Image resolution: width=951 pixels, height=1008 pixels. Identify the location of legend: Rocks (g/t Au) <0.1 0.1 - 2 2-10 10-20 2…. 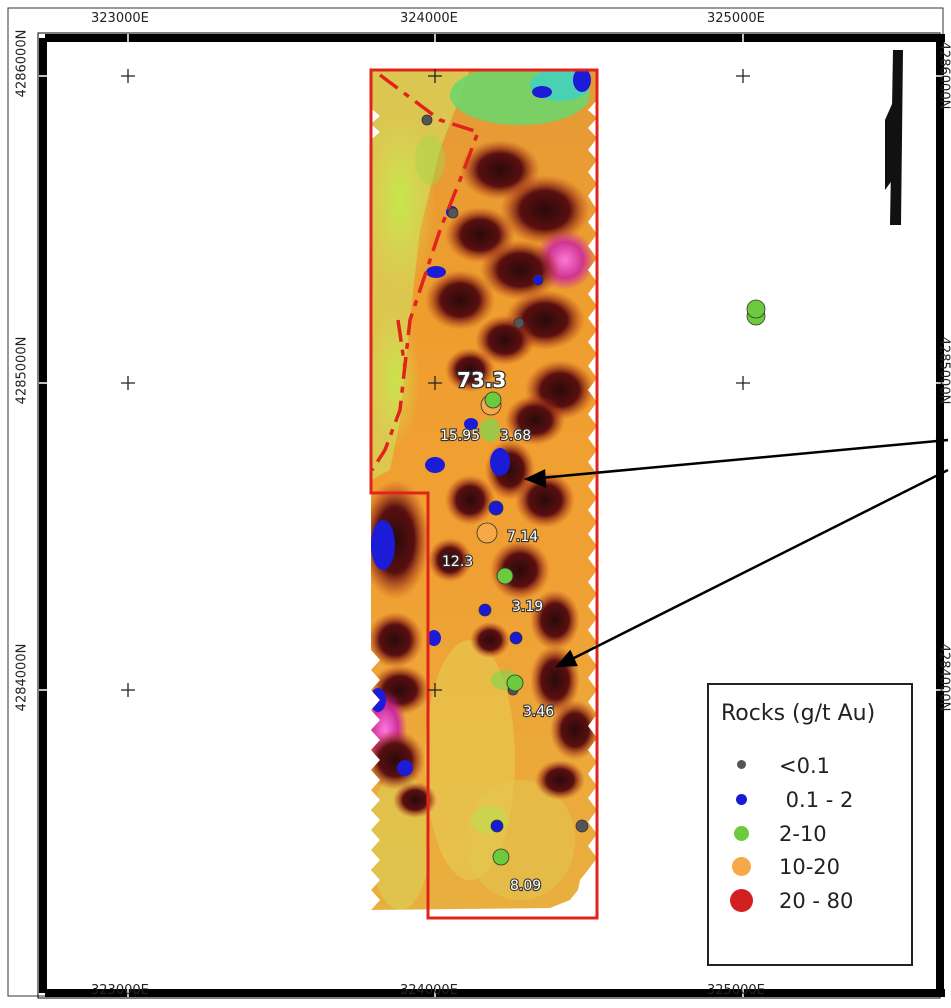
(810, 824).